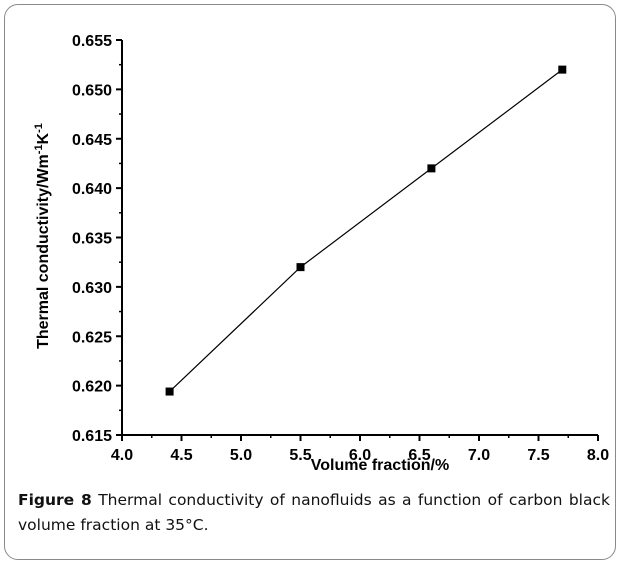 Image resolution: width=622 pixels, height=566 pixels. What do you see at coordinates (122, 455) in the screenshot?
I see `x-tick-label: 4.0` at bounding box center [122, 455].